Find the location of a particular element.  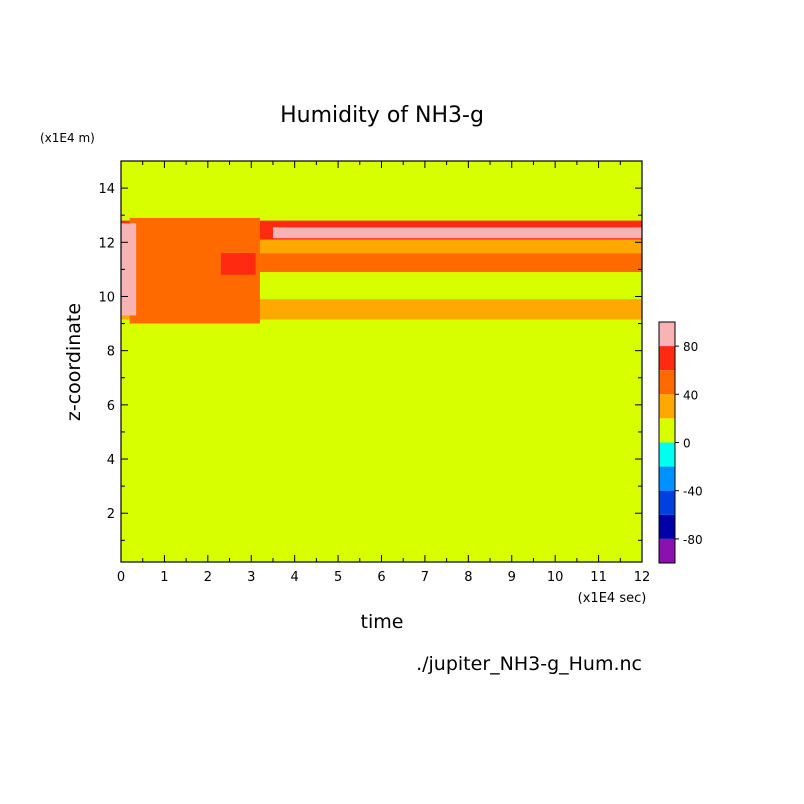

x-tick-label: 8 is located at coordinates (468, 577).